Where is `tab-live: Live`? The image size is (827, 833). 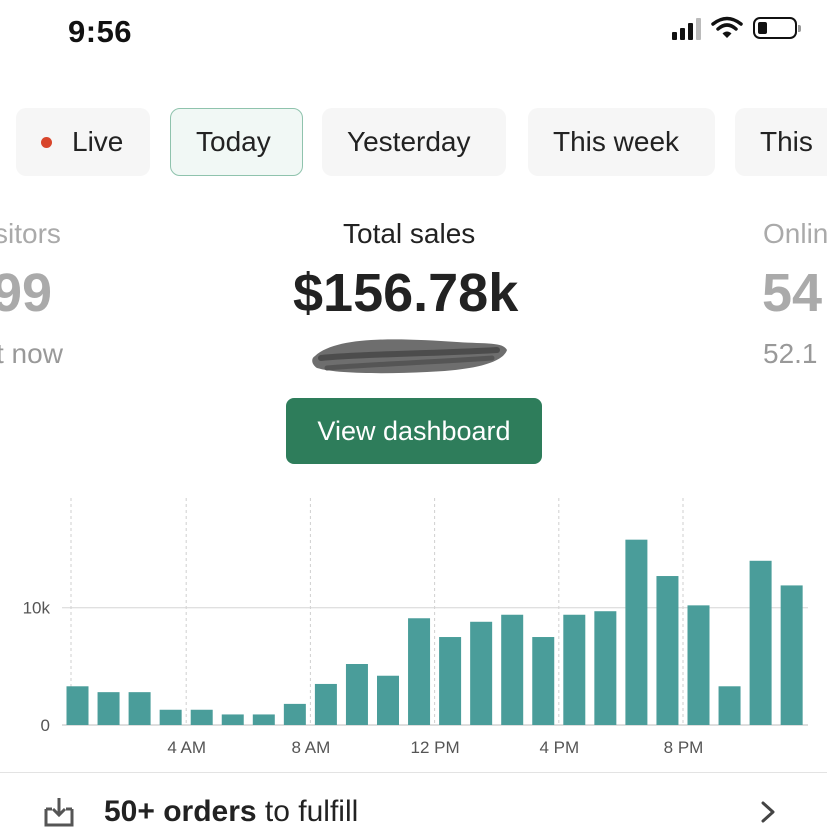
tab-live: Live is located at coordinates (83, 142).